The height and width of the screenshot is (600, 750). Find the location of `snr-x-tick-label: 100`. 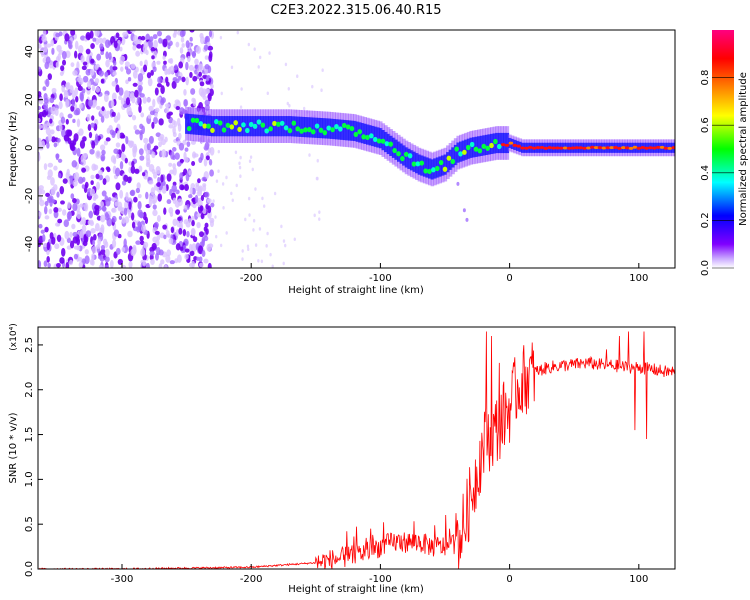

snr-x-tick-label: 100 is located at coordinates (638, 579).